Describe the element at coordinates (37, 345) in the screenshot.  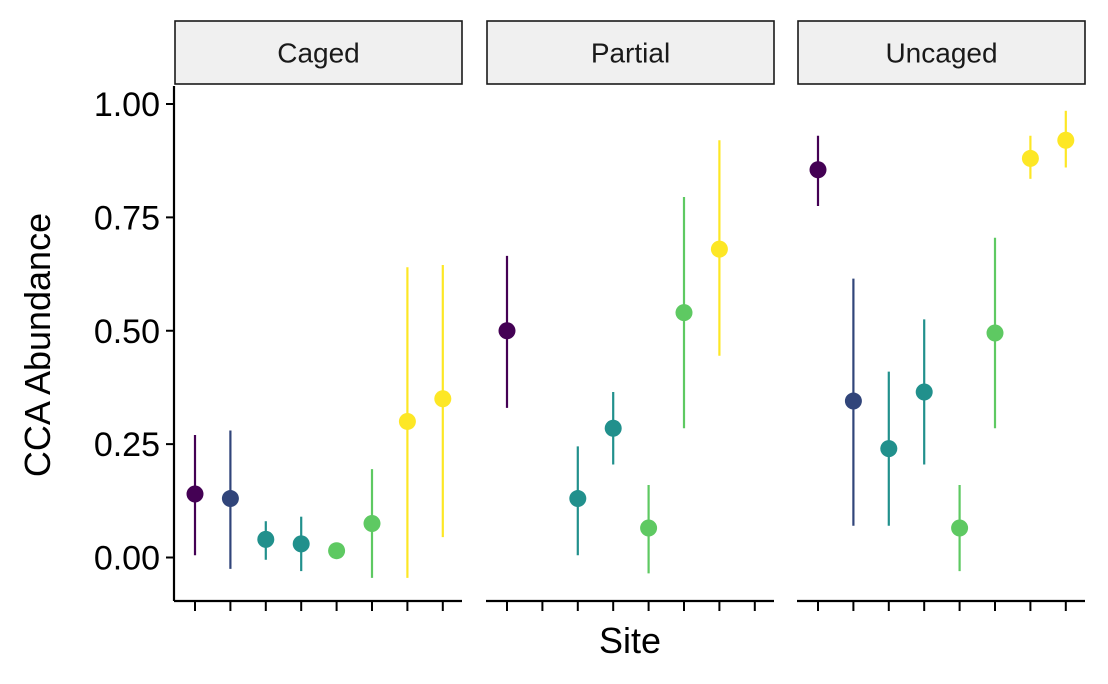
I see `y-axis-title: CCA Abundance` at that location.